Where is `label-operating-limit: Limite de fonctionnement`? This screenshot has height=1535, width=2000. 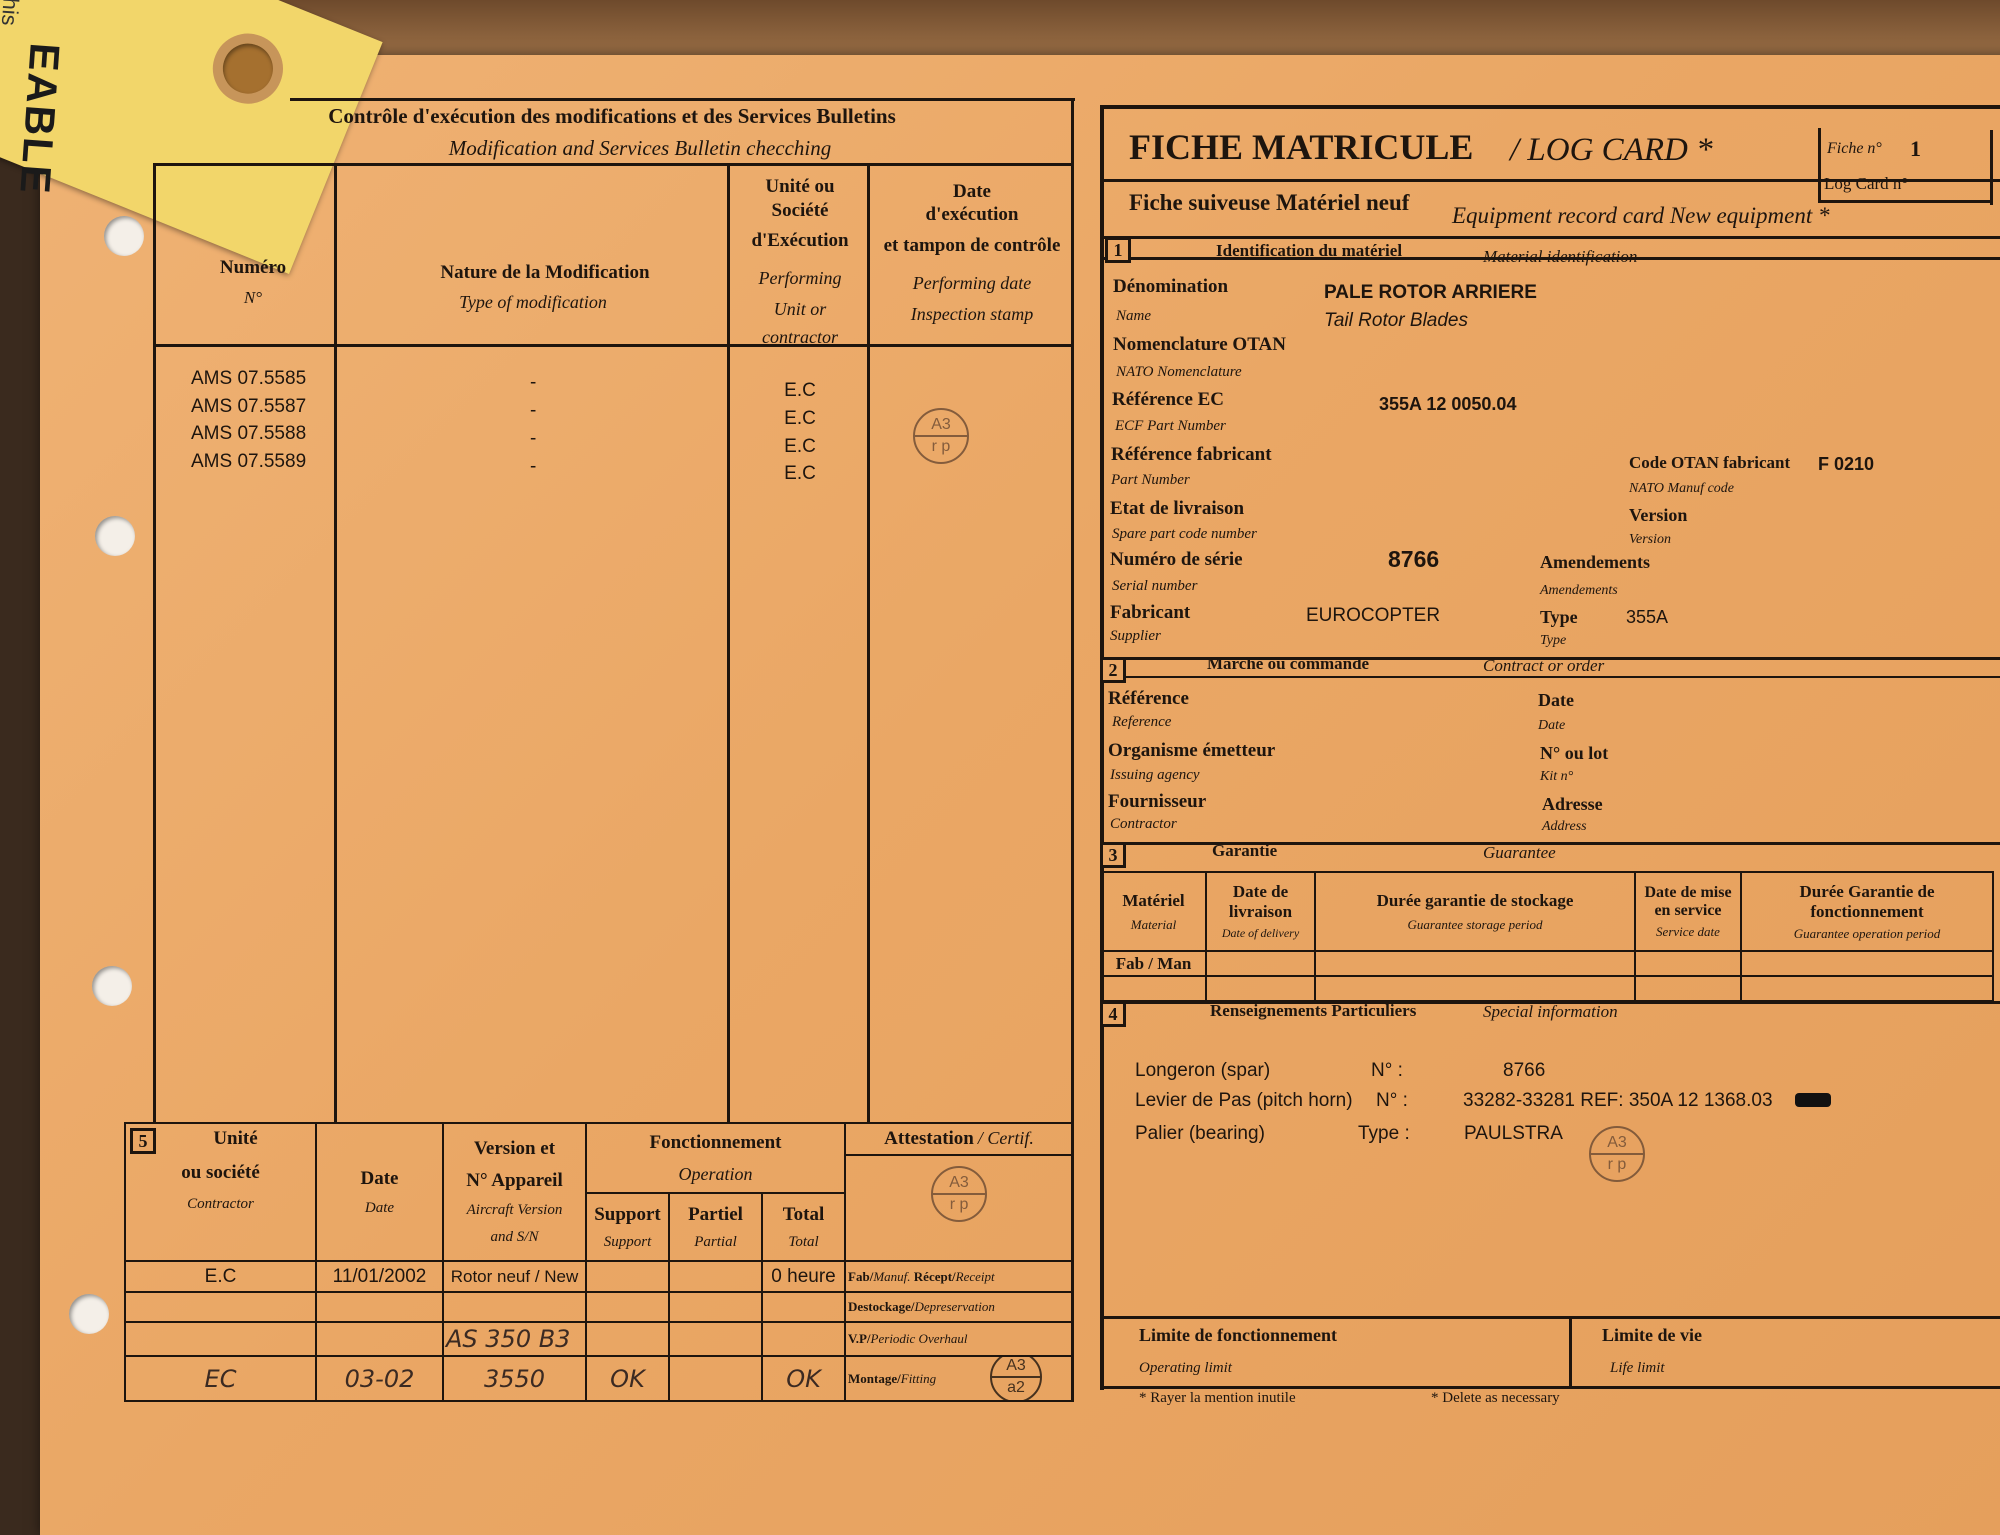
label-operating-limit: Limite de fonctionnement is located at coordinates (1238, 1335).